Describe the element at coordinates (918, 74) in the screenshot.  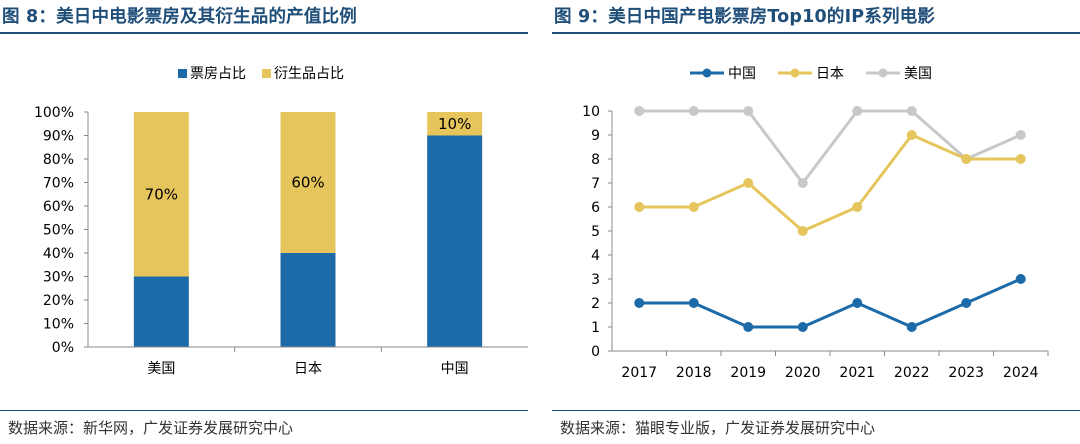
I see `legend-label-3: 美国` at that location.